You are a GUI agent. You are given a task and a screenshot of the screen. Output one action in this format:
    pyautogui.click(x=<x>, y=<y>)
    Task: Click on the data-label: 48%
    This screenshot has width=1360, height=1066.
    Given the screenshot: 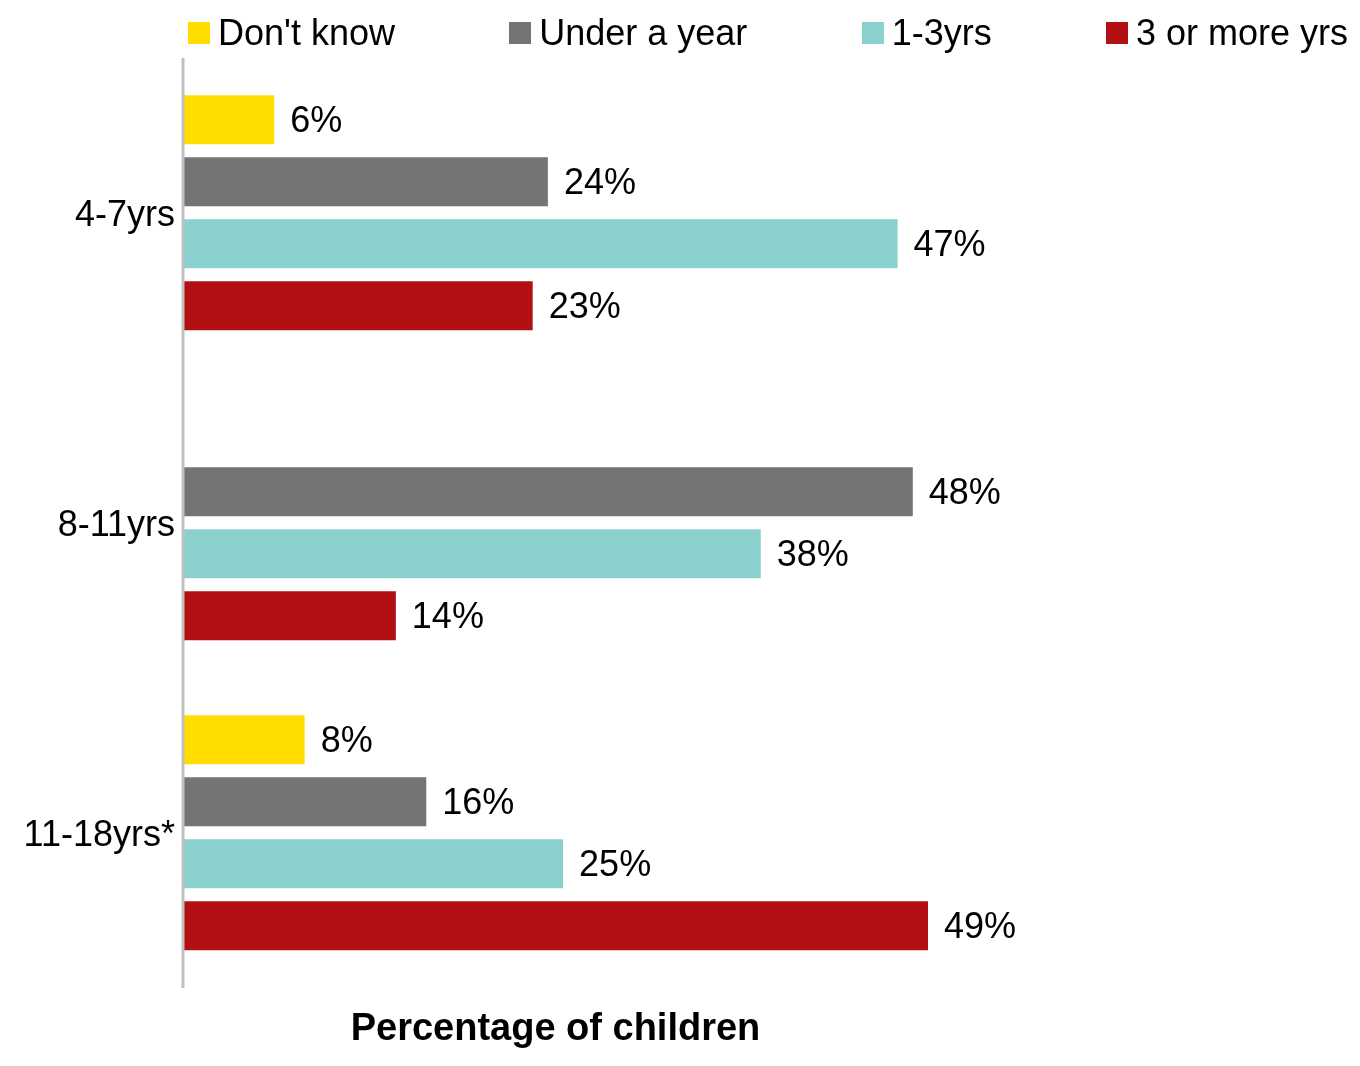 What is the action you would take?
    pyautogui.click(x=964, y=492)
    